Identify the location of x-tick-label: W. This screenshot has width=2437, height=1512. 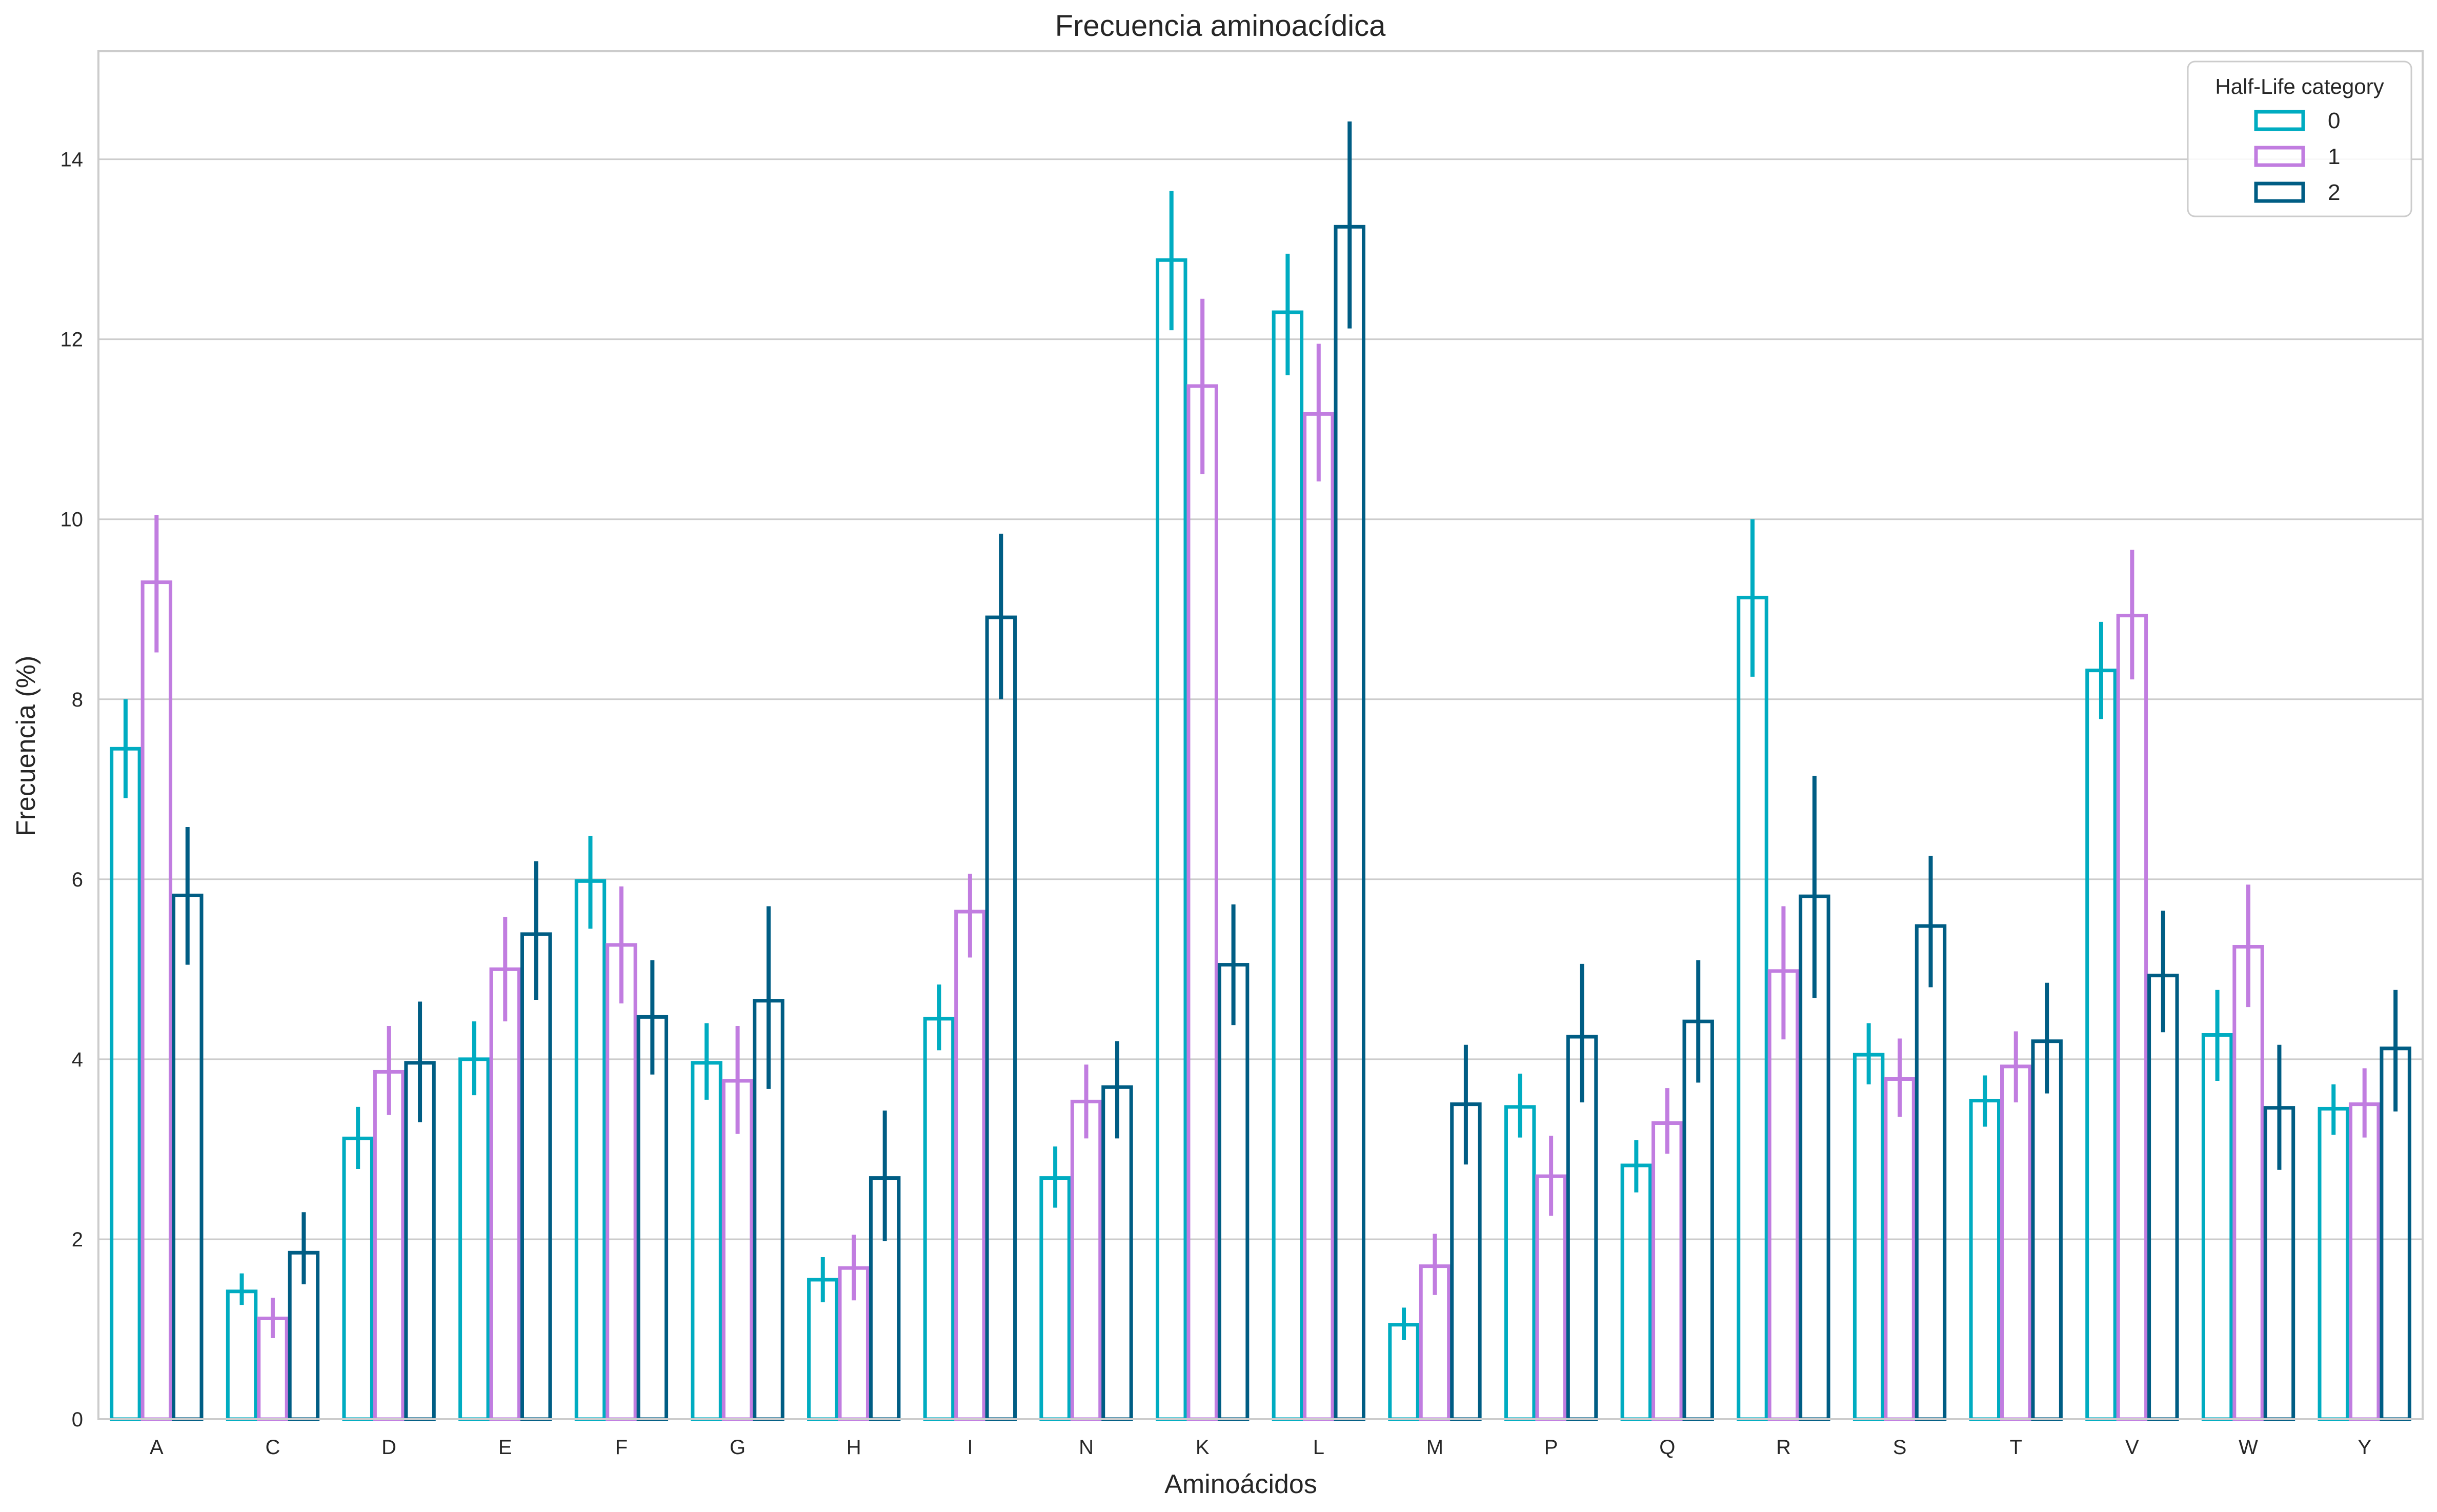
(2248, 1447).